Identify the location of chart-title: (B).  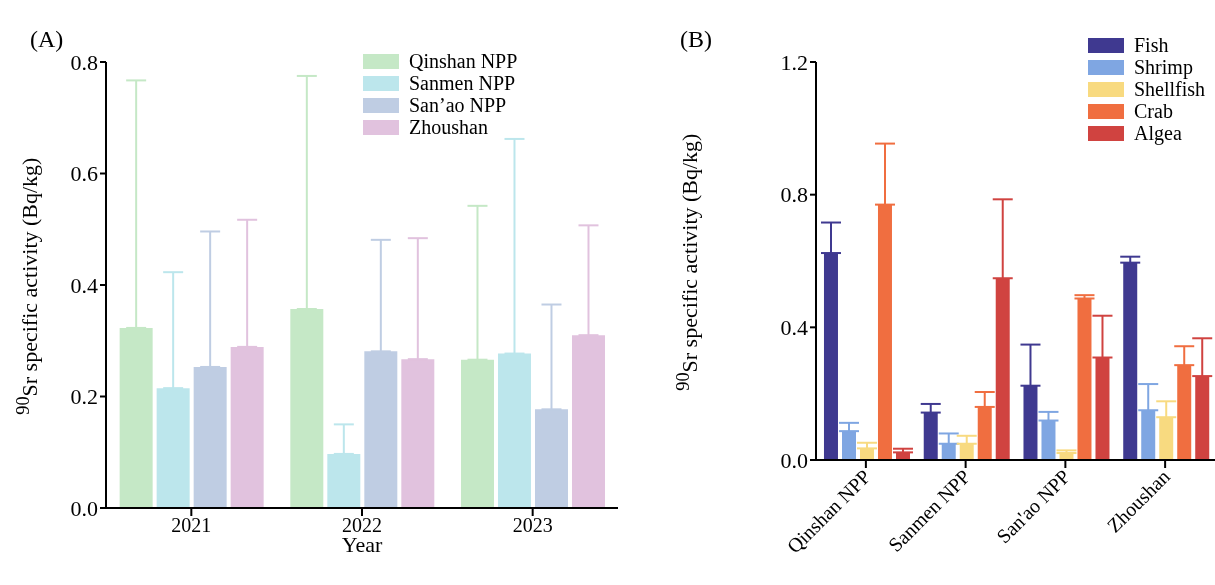
(696, 39).